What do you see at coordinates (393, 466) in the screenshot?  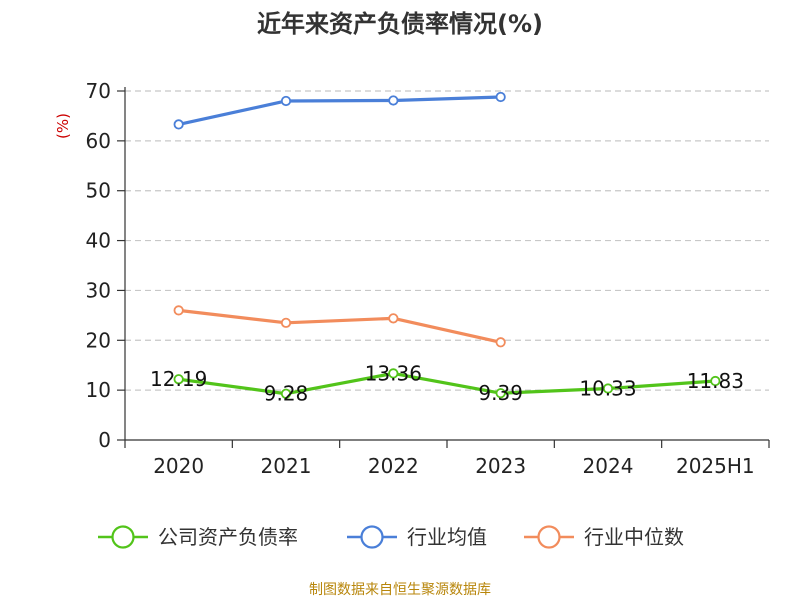 I see `x-tick-label: 2022` at bounding box center [393, 466].